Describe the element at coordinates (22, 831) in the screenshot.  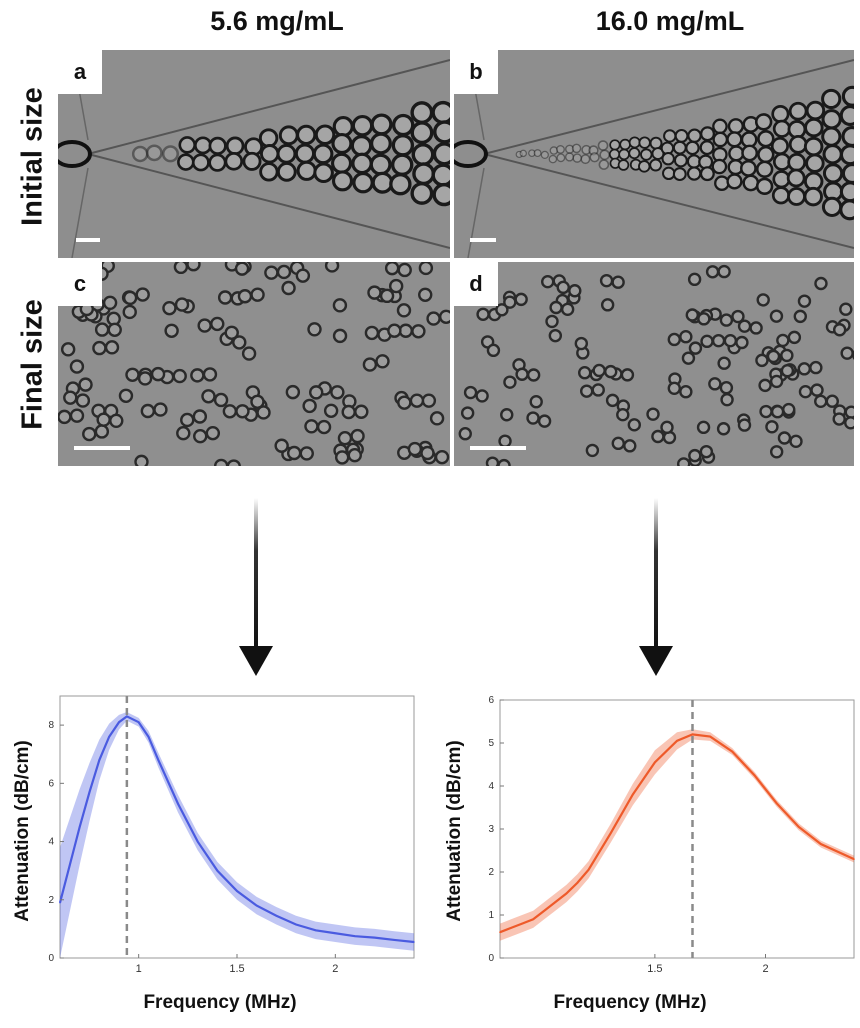
I see `y-axis-label-left: Attenuation (dB/cm)` at that location.